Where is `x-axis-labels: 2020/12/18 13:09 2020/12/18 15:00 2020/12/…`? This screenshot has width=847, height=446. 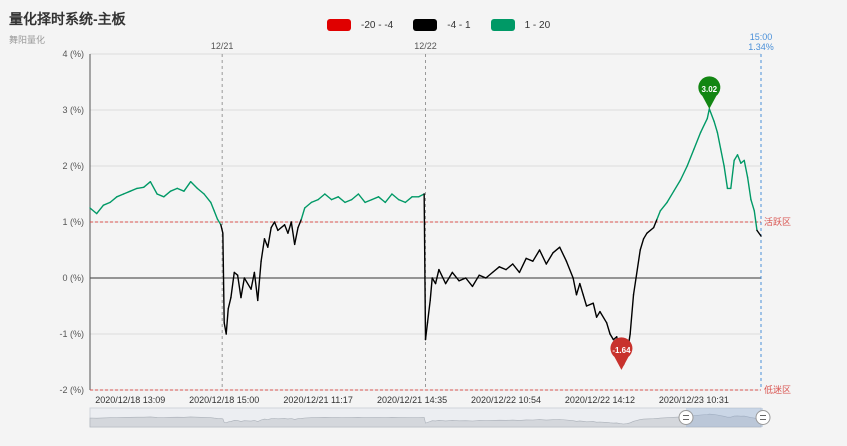
x-axis-labels: 2020/12/18 13:09 2020/12/18 15:00 2020/12/… is located at coordinates (412, 400).